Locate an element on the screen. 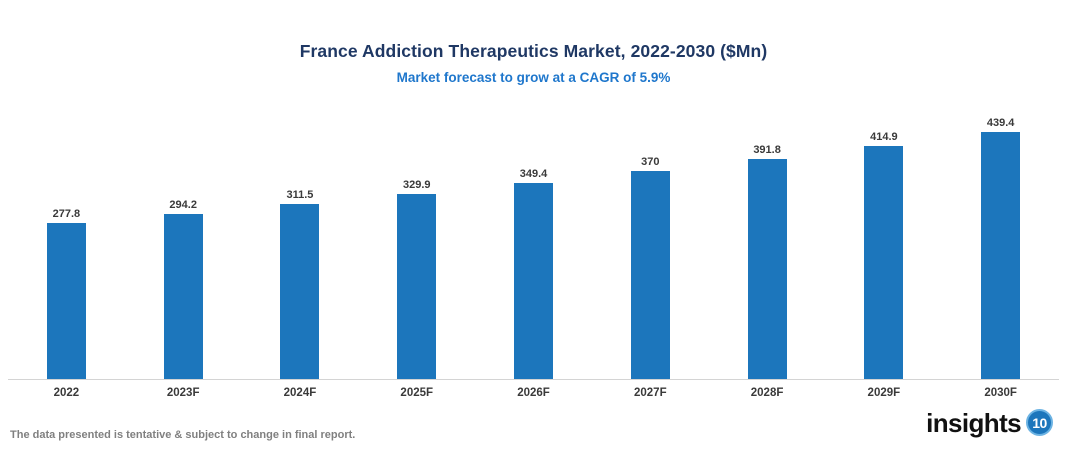  x-axis-line is located at coordinates (533, 379).